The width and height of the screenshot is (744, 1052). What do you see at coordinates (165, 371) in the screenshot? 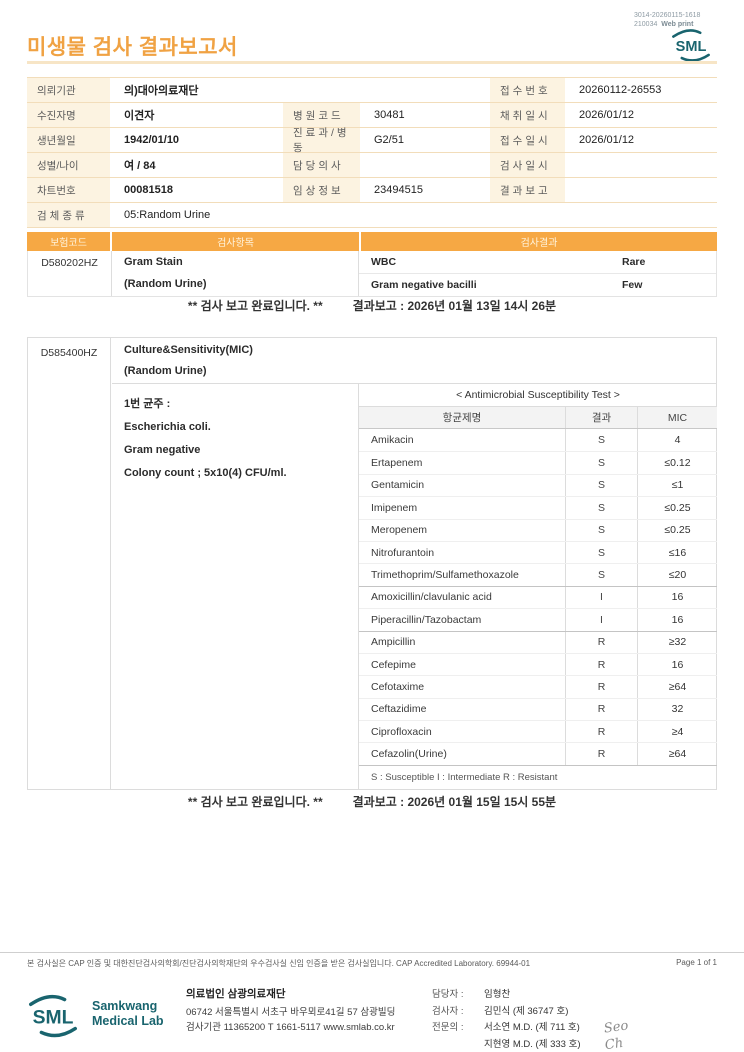
I see `culture-test-name-line2: (Random Urine)` at bounding box center [165, 371].